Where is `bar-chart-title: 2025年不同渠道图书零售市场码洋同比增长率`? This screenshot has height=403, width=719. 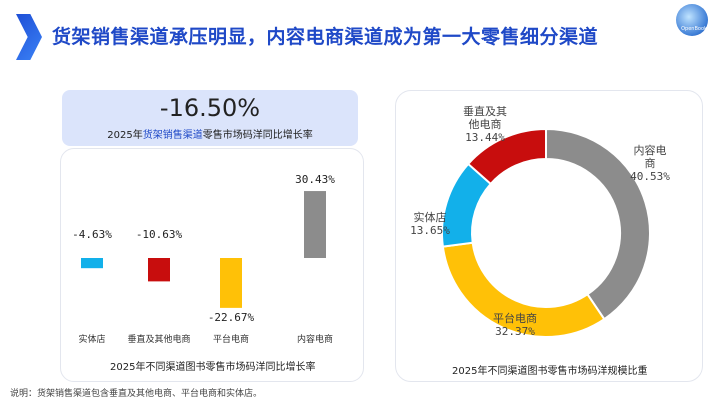 bar-chart-title: 2025年不同渠道图书零售市场码洋同比增长率 is located at coordinates (213, 367).